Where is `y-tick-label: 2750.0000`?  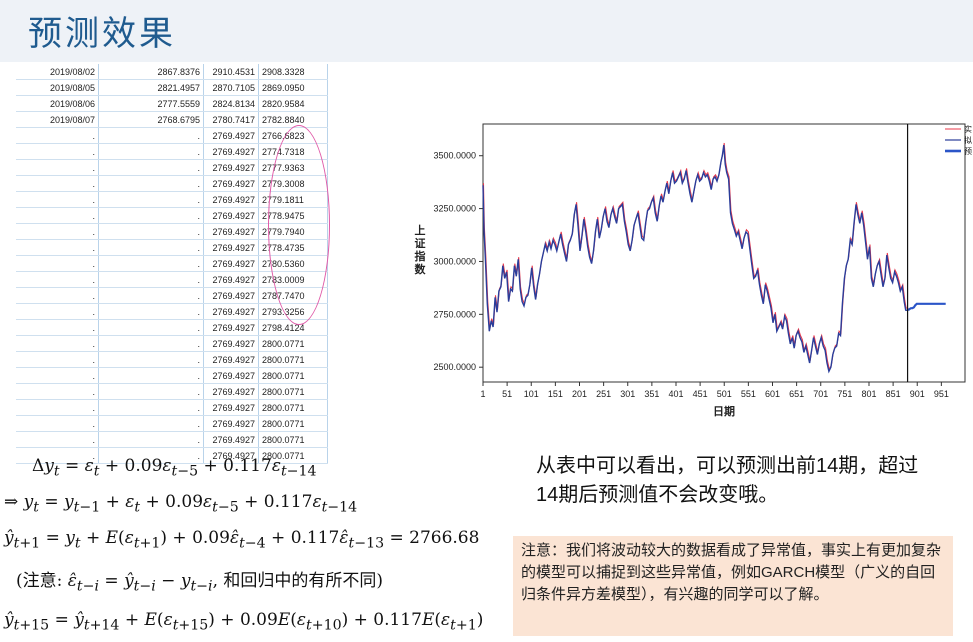
y-tick-label: 2750.0000 is located at coordinates (454, 314).